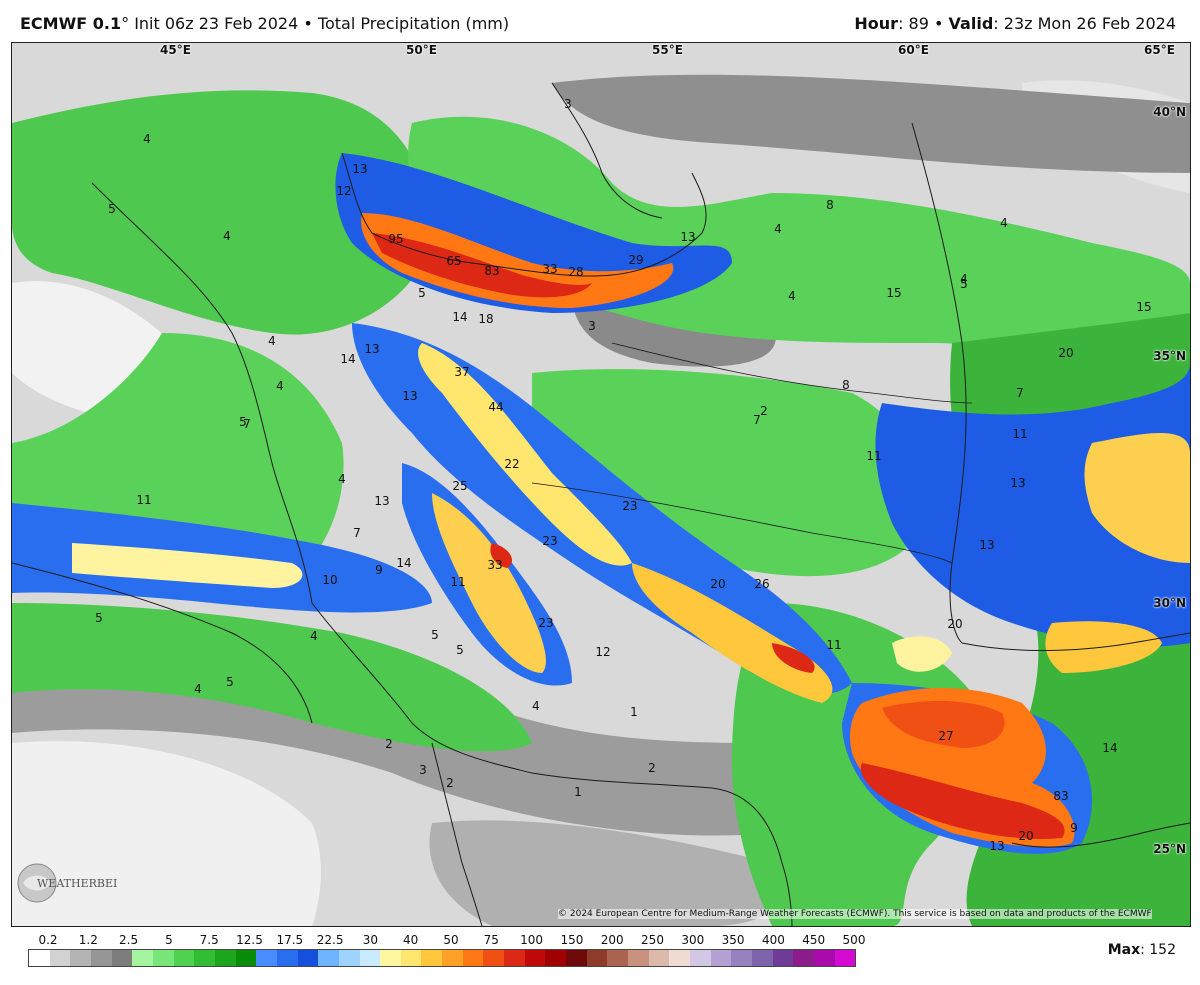  What do you see at coordinates (854, 940) in the screenshot?
I see `legend-tick-label: 500` at bounding box center [854, 940].